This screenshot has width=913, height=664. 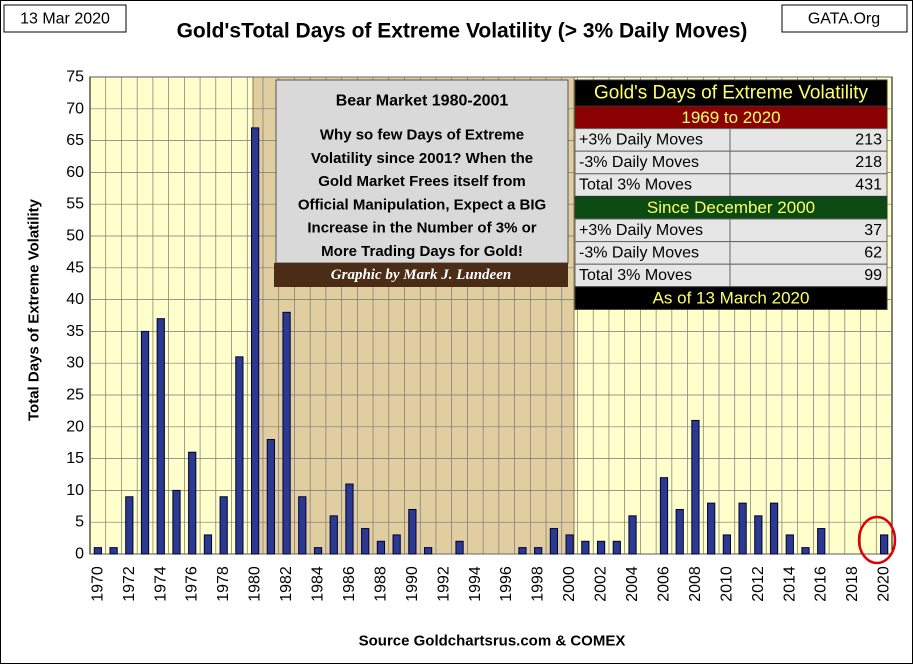 I want to click on x-tick-label: 1996, so click(x=506, y=584).